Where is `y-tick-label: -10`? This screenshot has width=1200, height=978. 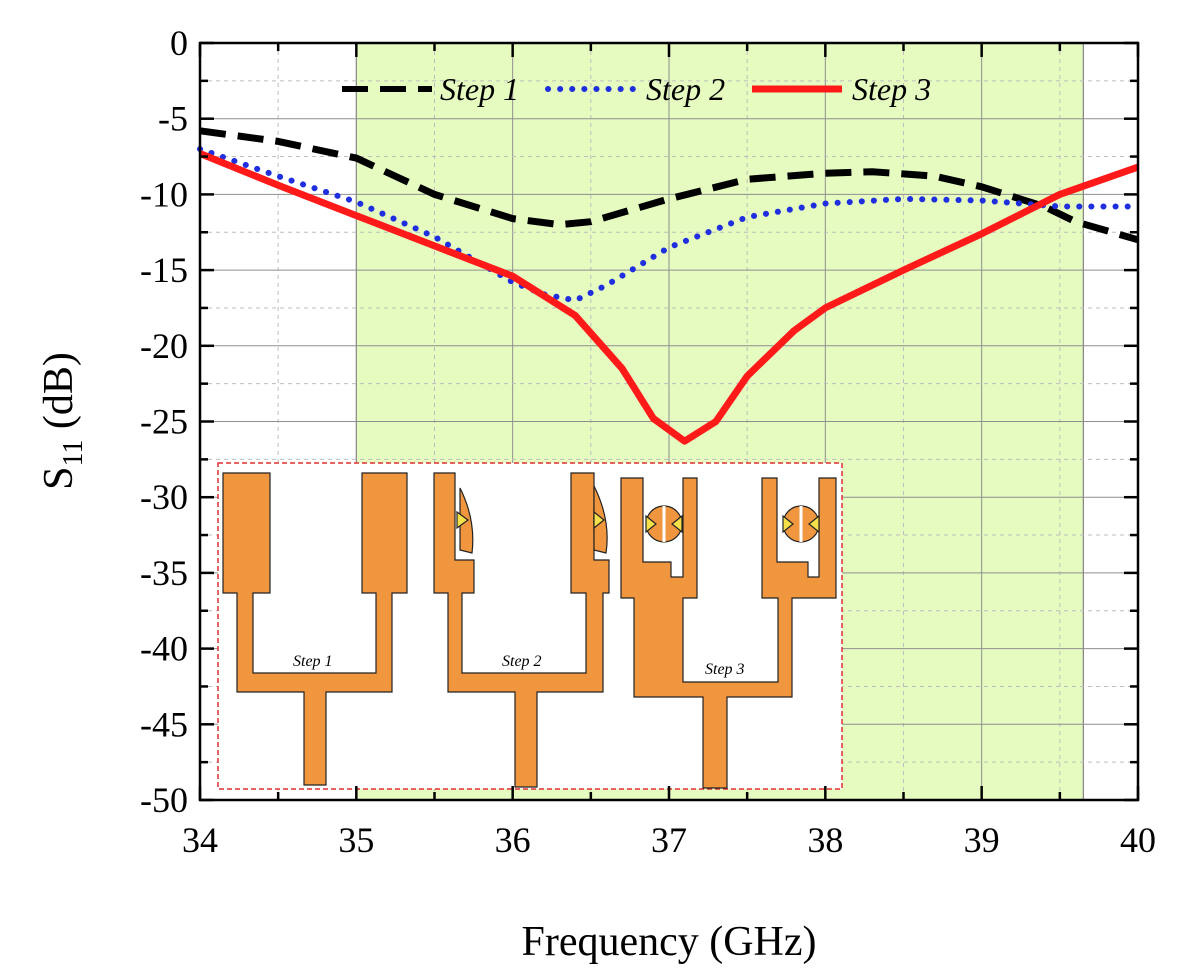
y-tick-label: -10 is located at coordinates (164, 194).